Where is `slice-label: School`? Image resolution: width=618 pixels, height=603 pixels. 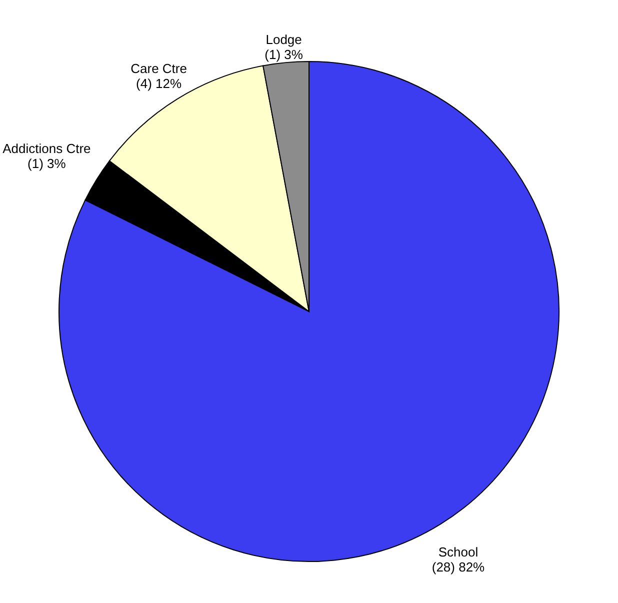 slice-label: School is located at coordinates (458, 552).